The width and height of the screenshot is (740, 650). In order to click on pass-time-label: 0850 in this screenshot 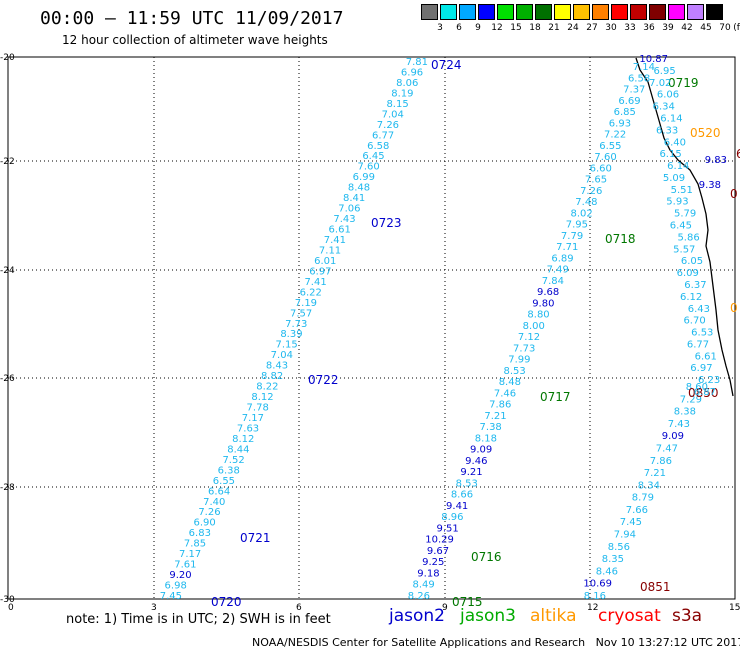, I will do `click(703, 393)`.